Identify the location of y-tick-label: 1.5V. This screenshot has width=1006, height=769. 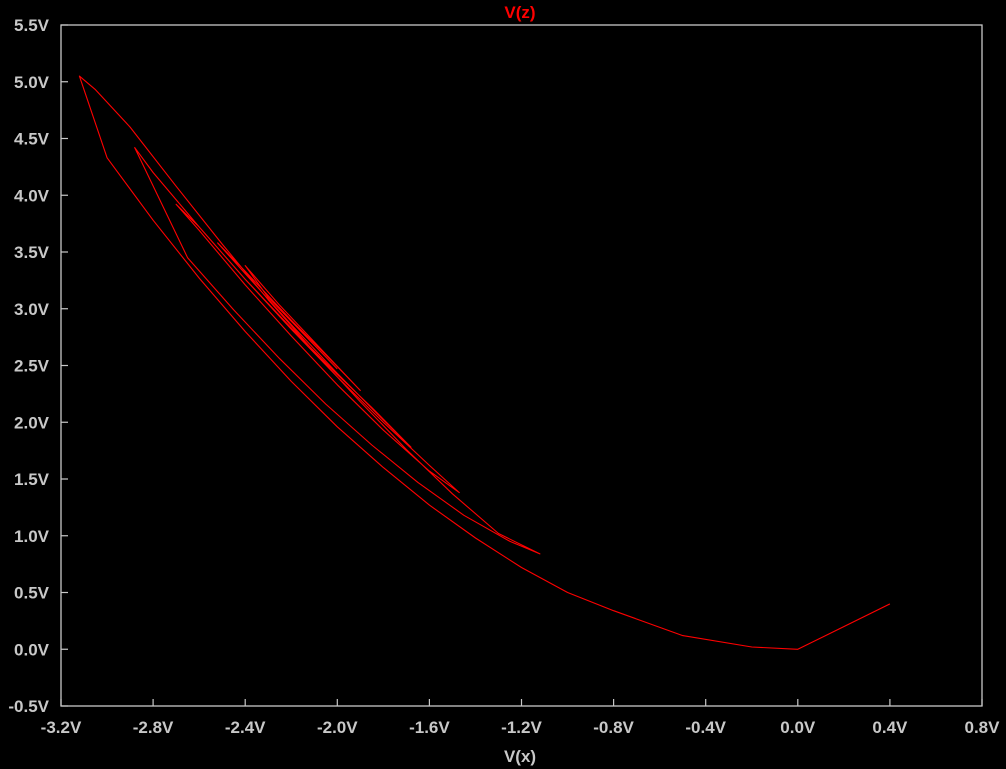
(32, 479).